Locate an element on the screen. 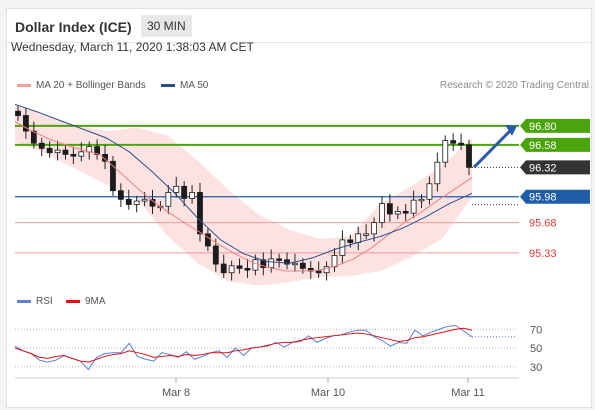  level-label-96.80: 96.80 is located at coordinates (543, 127).